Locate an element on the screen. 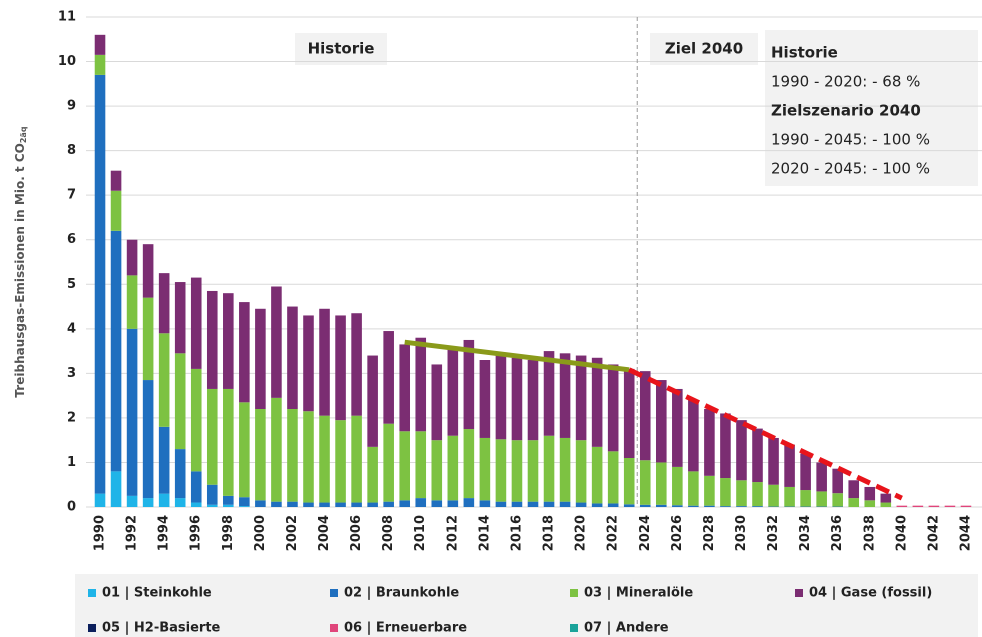 The width and height of the screenshot is (982, 637). x-tick-label: 1990 is located at coordinates (100, 533).